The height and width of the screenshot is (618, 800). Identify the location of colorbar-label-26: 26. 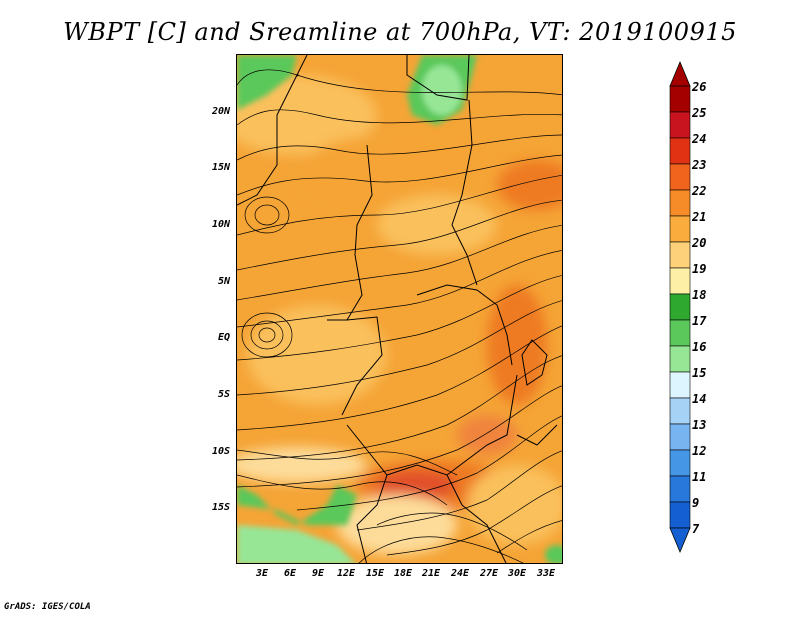
(699, 87).